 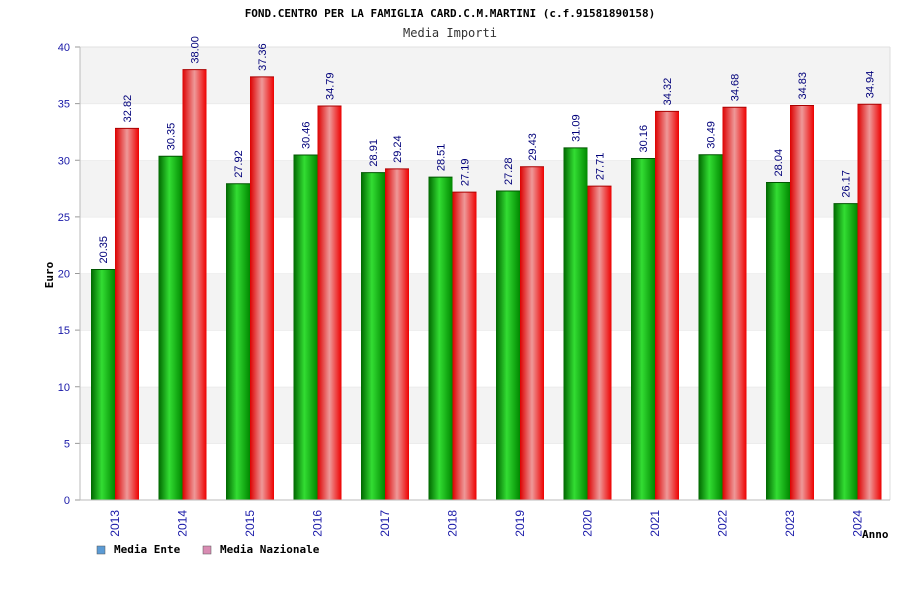 I want to click on y-tick-label: 35, so click(x=64, y=105).